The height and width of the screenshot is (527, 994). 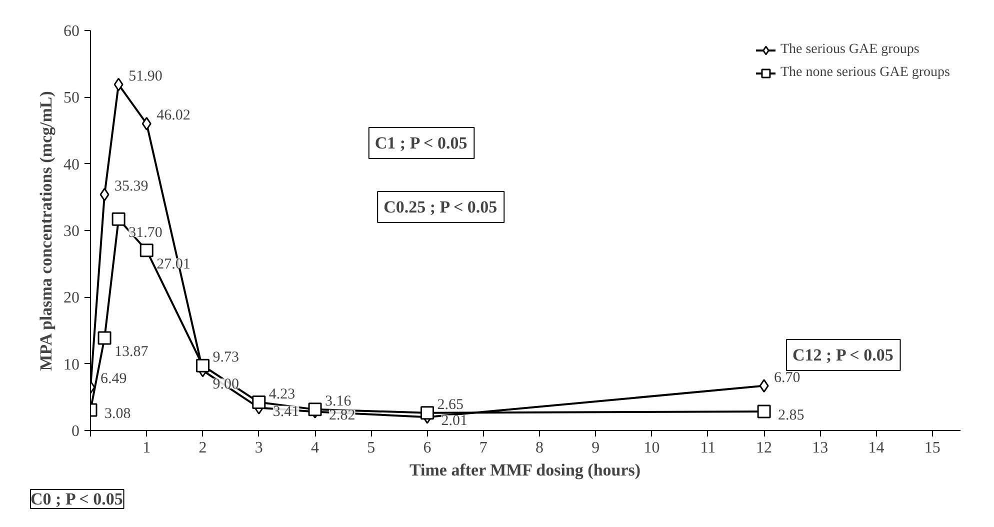 What do you see at coordinates (146, 448) in the screenshot?
I see `x-tick-label: 1` at bounding box center [146, 448].